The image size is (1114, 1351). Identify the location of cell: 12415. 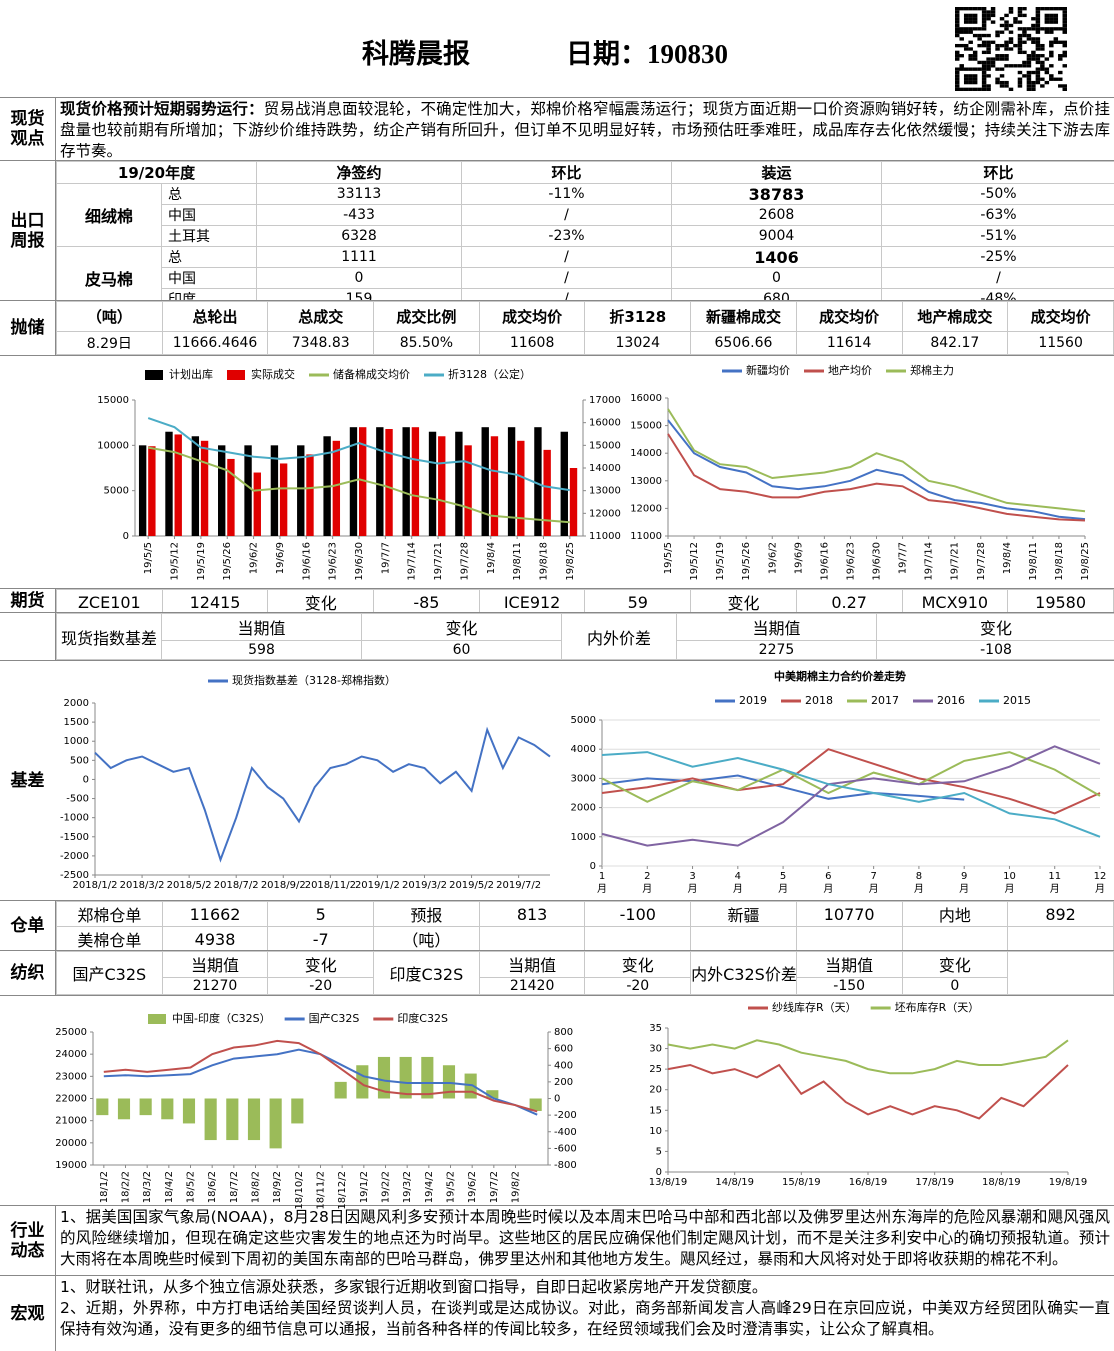
(215, 600).